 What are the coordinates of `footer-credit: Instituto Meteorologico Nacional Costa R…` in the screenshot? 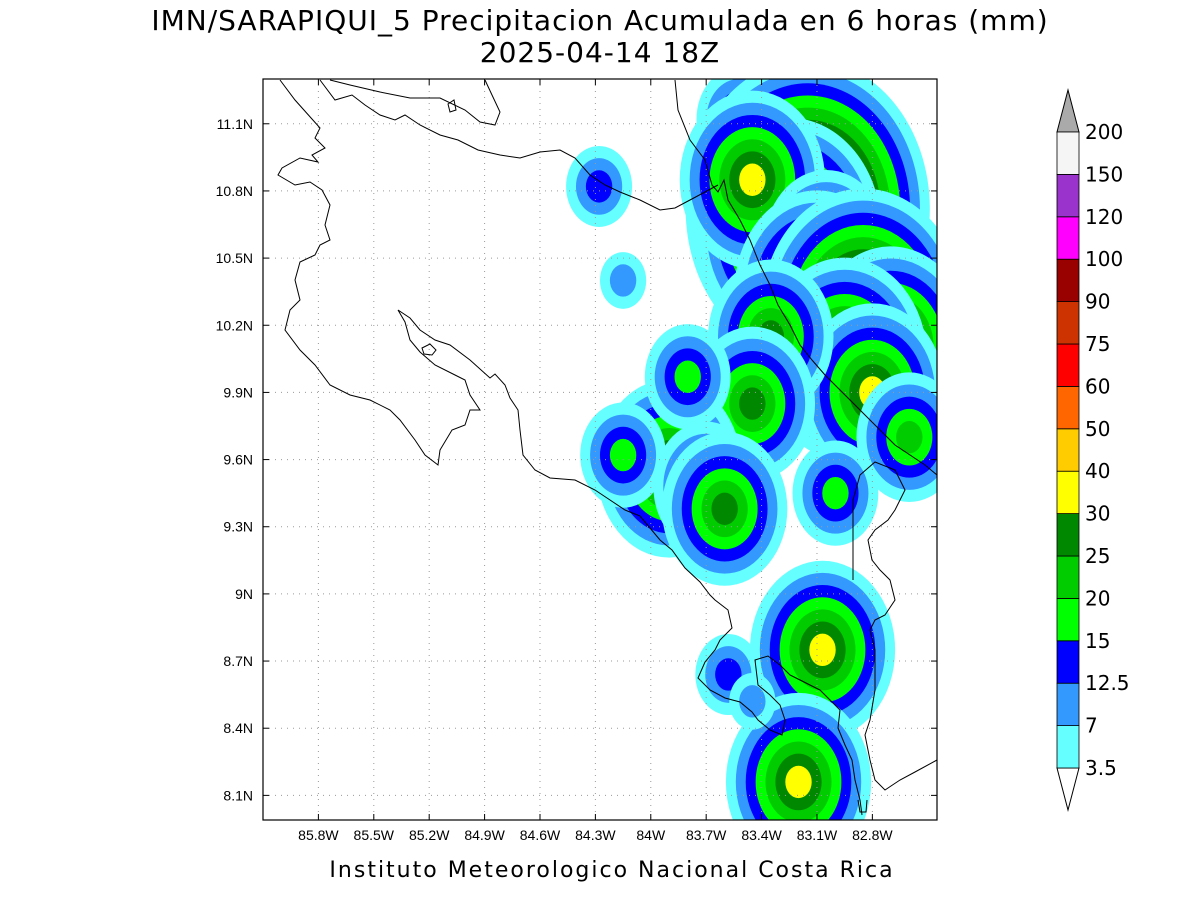 It's located at (611, 870).